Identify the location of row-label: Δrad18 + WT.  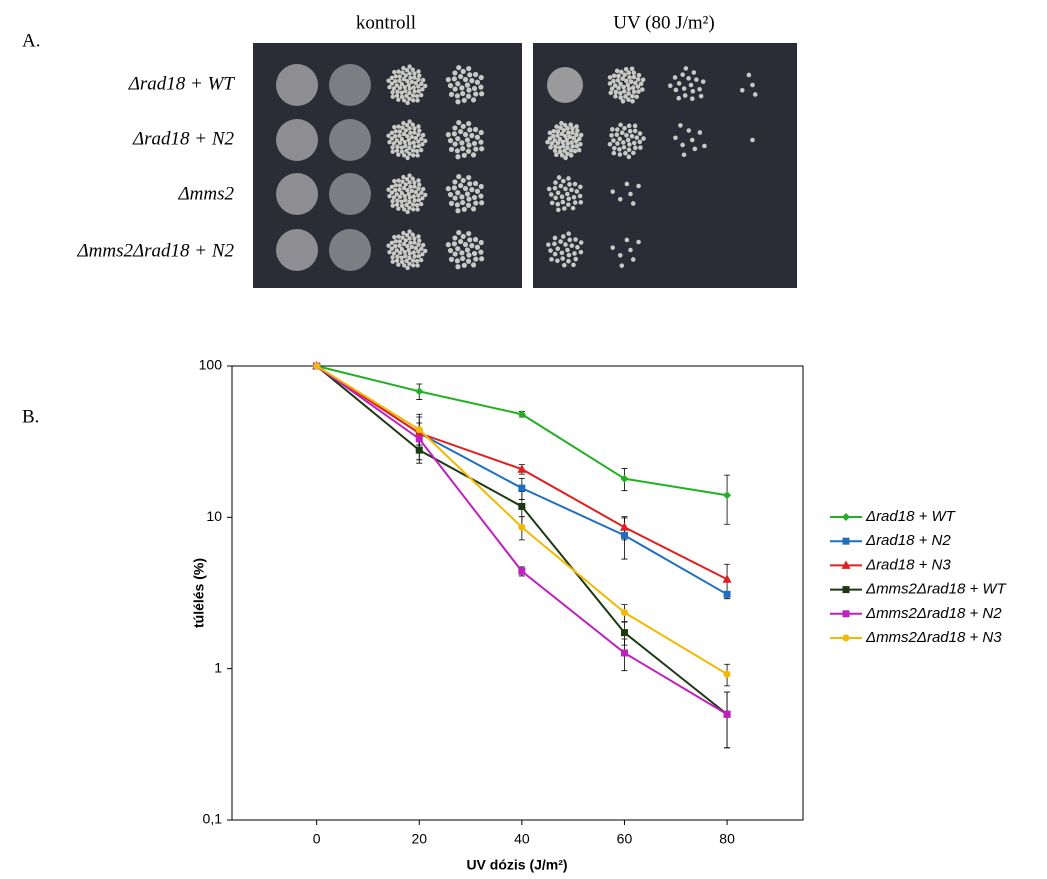
(182, 83).